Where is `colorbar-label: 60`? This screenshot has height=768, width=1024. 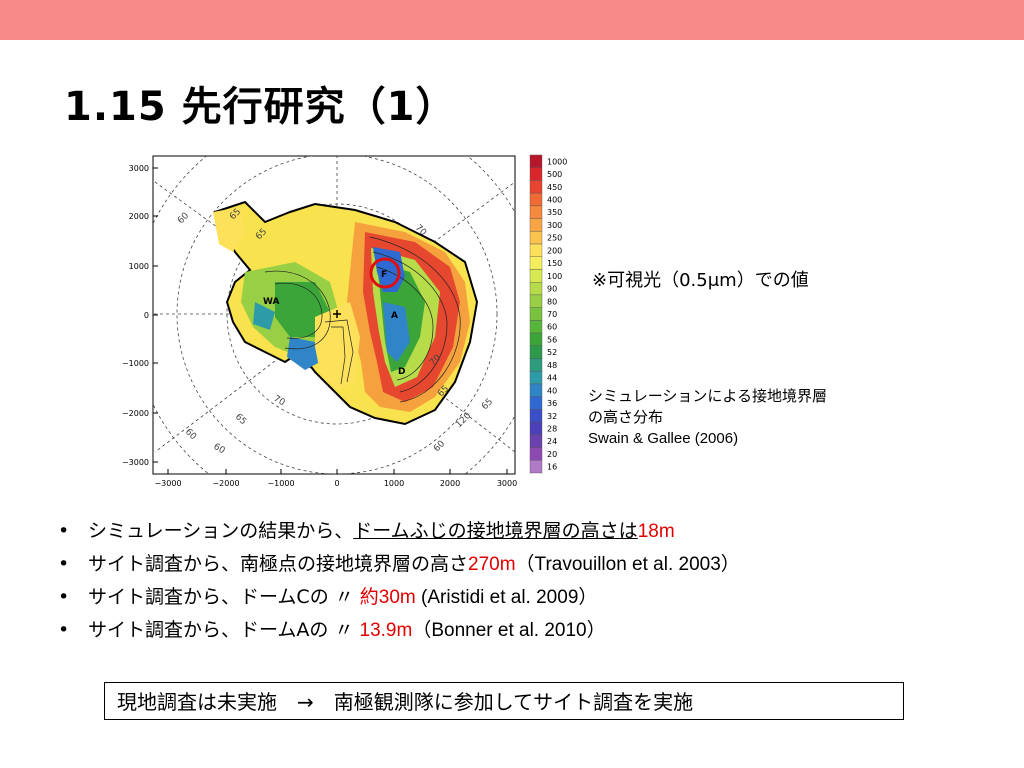 colorbar-label: 60 is located at coordinates (552, 327).